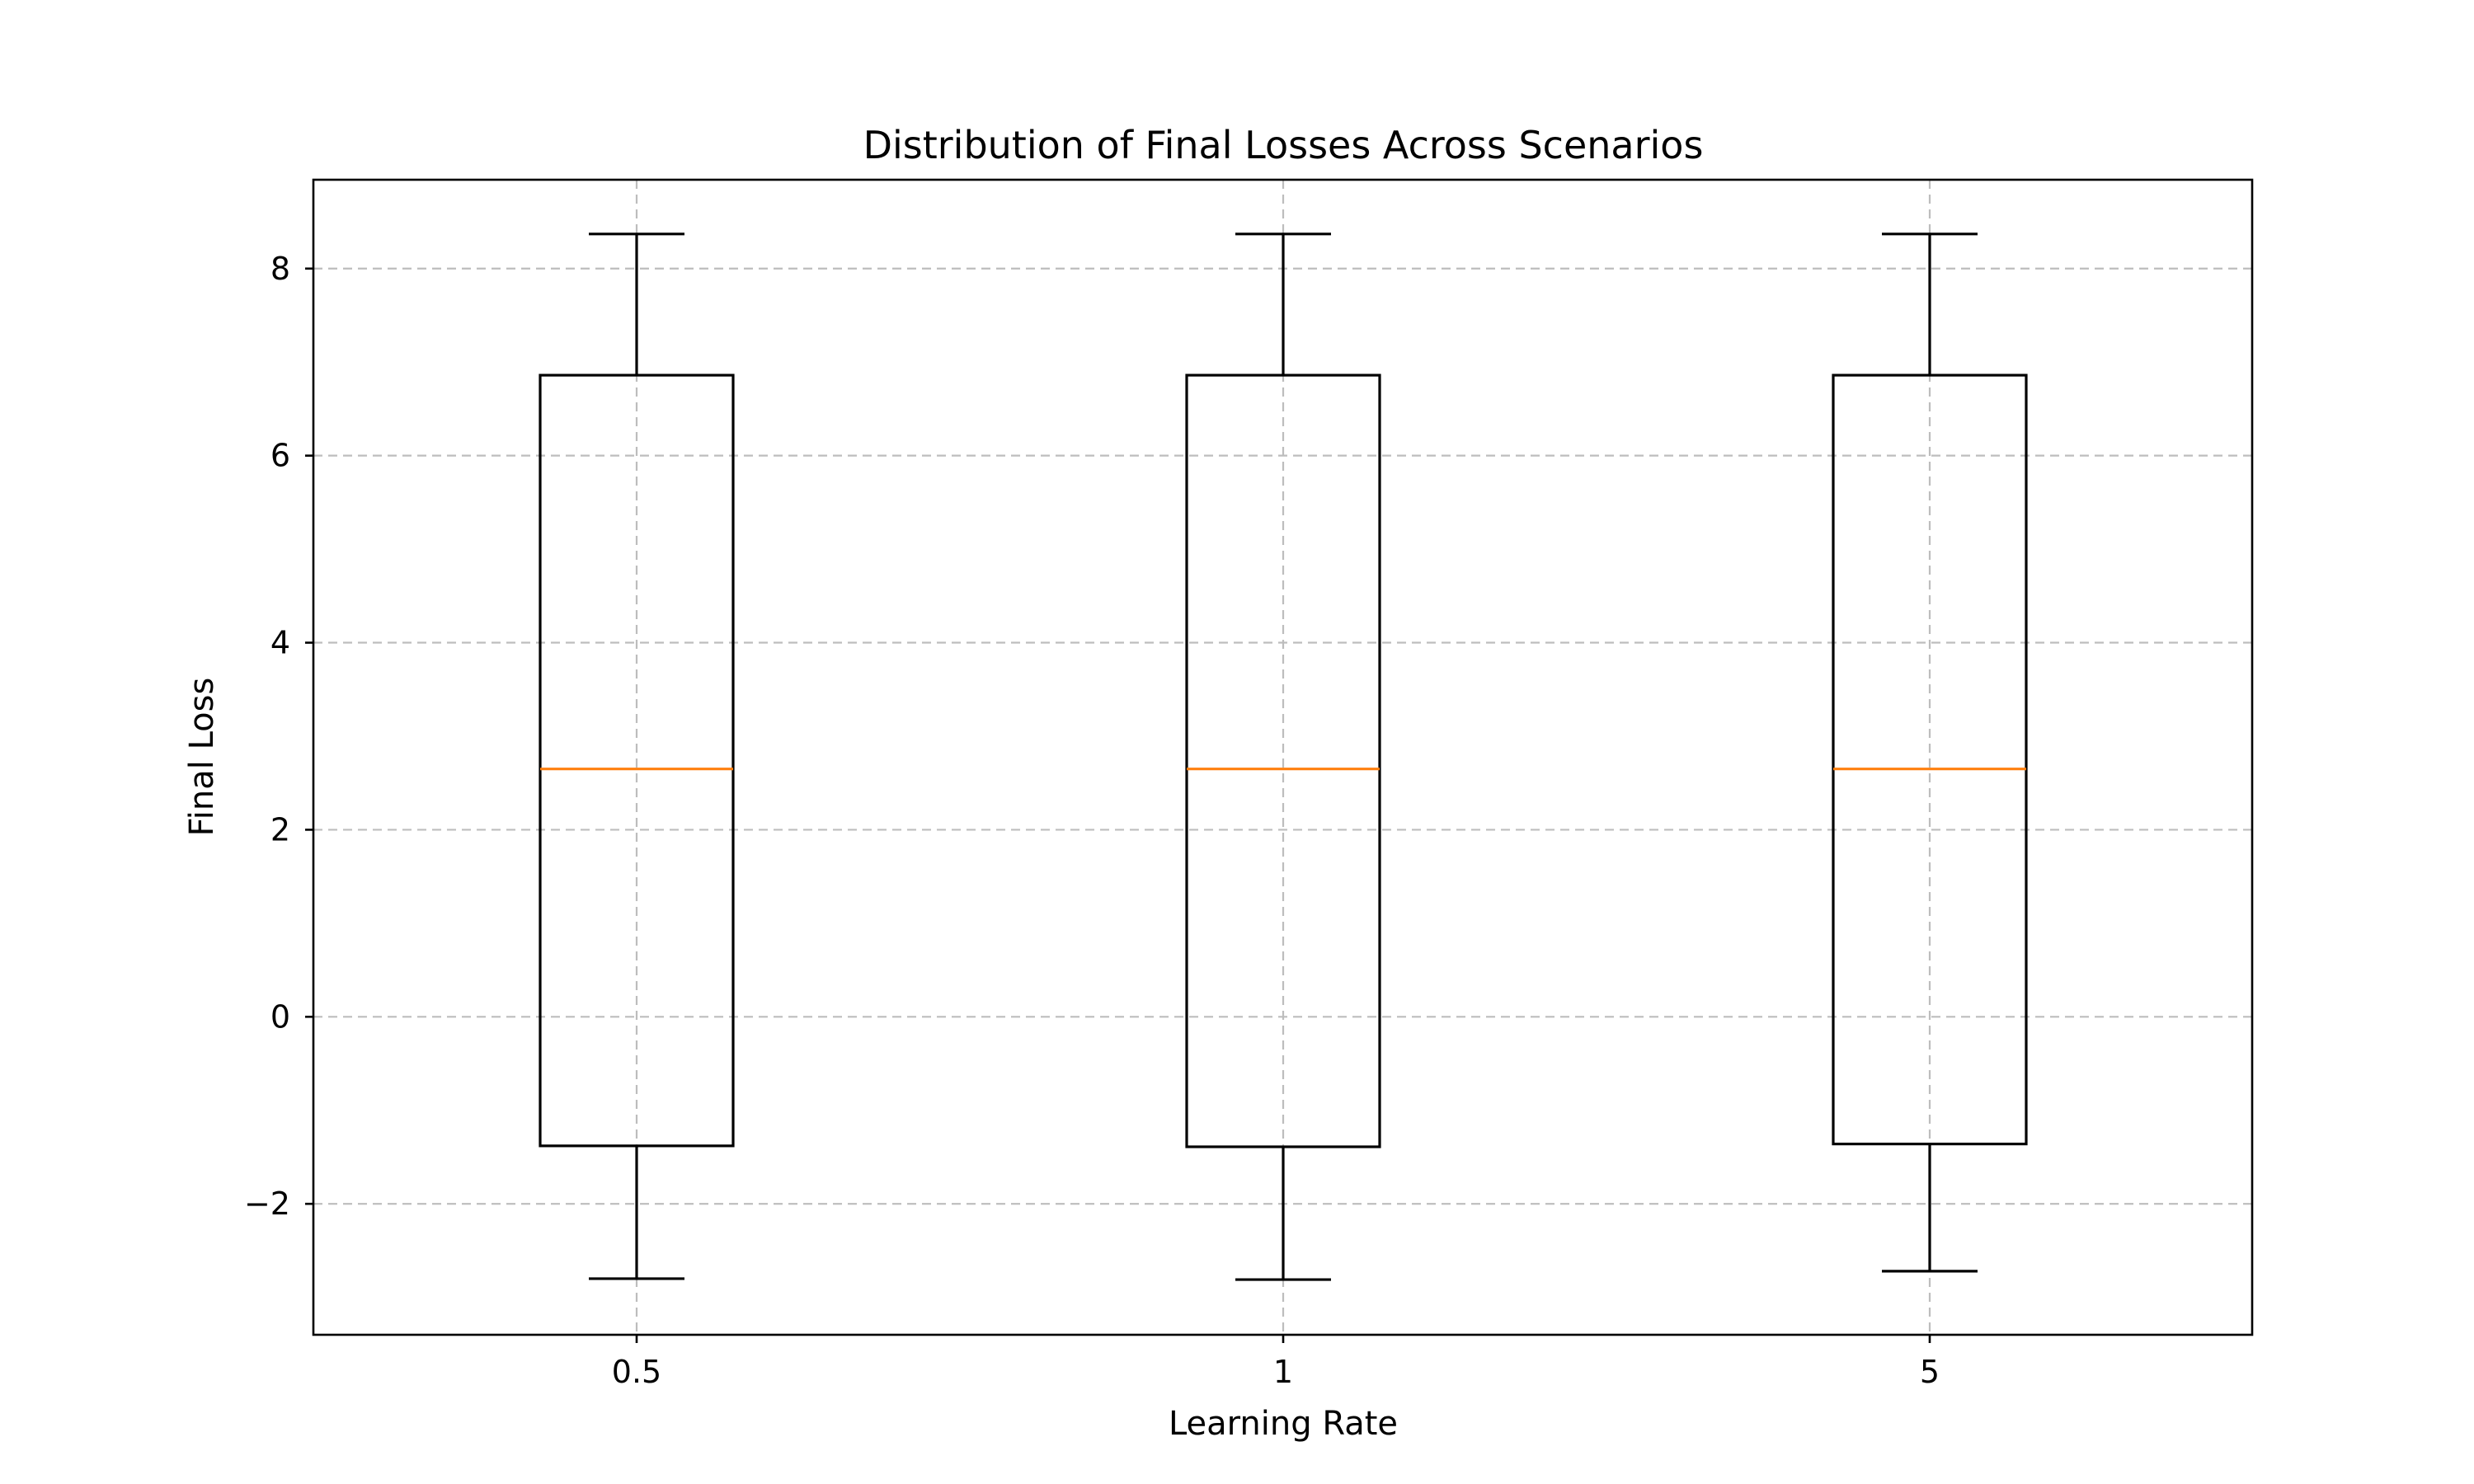  What do you see at coordinates (1283, 1424) in the screenshot?
I see `x-axis-label: Learning Rate` at bounding box center [1283, 1424].